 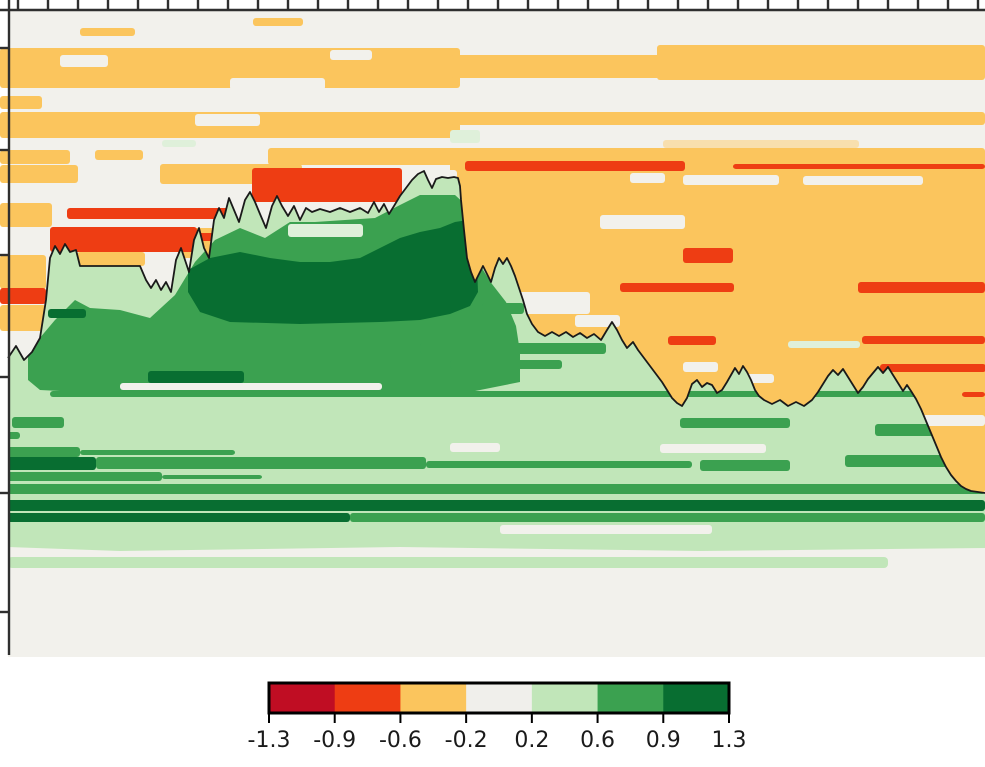 What do you see at coordinates (269, 740) in the screenshot?
I see `colorbar-tick-label: -1.3` at bounding box center [269, 740].